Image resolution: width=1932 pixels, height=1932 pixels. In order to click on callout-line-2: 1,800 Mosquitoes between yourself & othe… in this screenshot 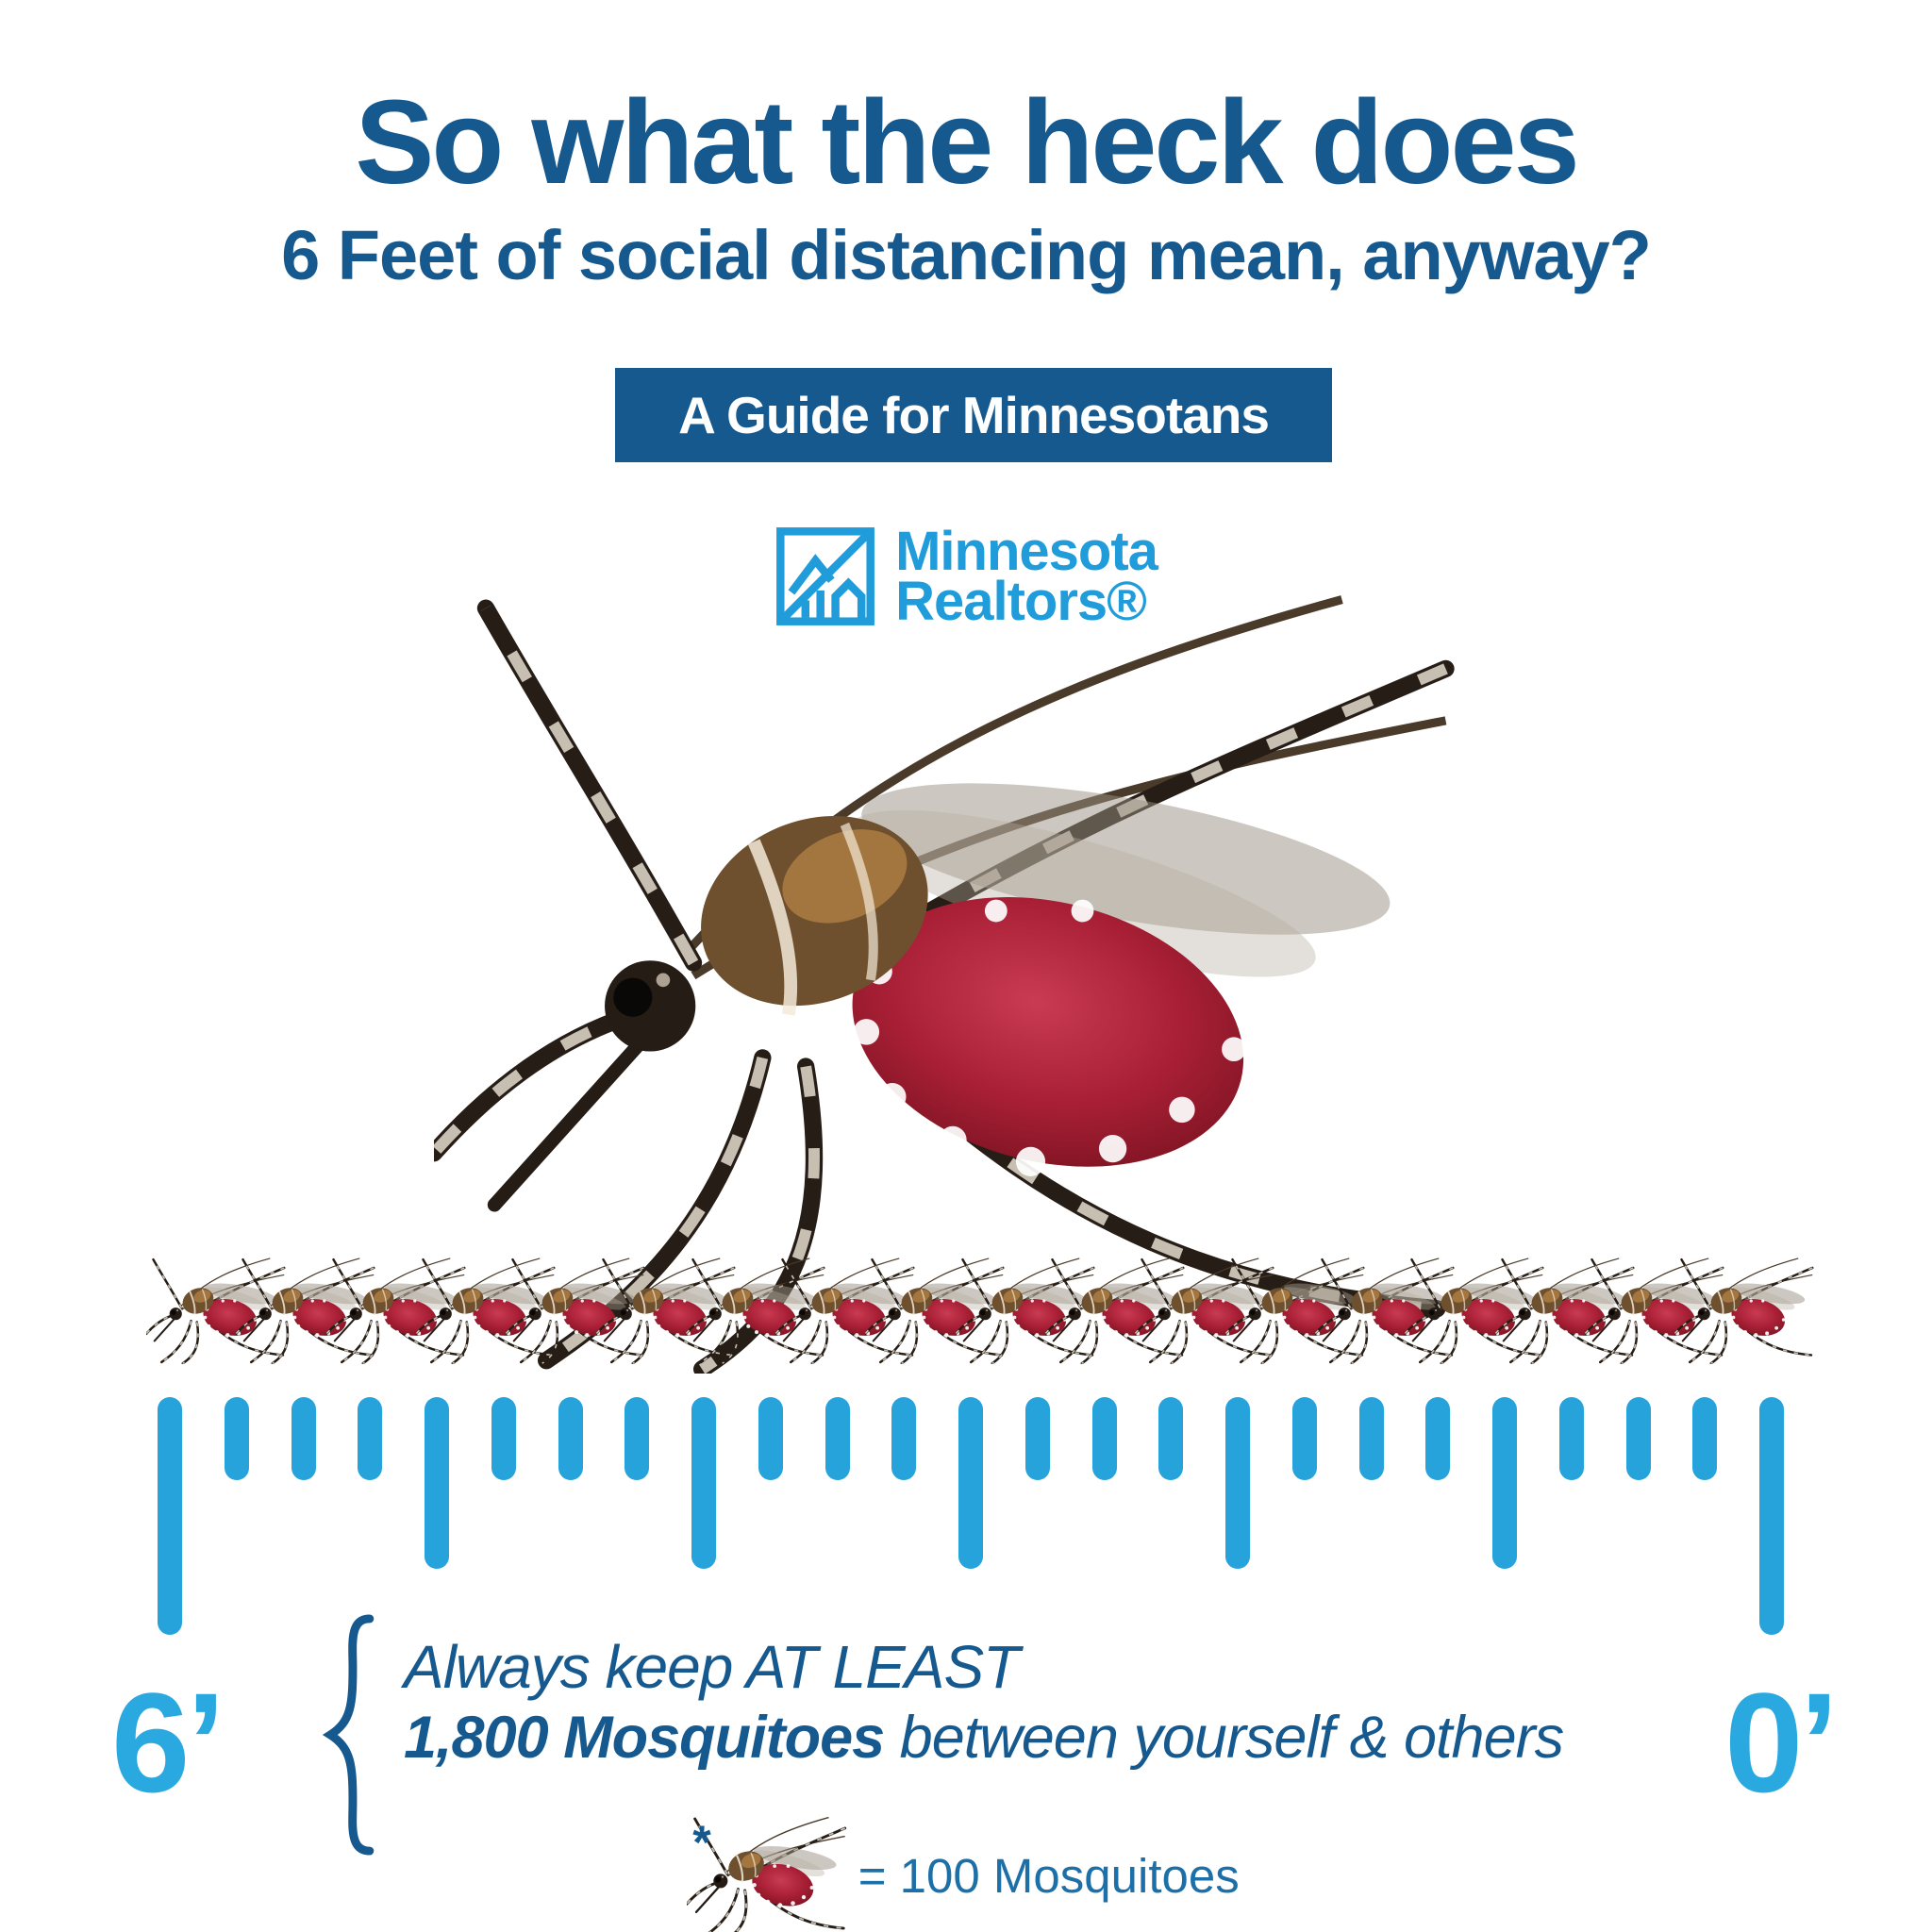, I will do `click(984, 1738)`.